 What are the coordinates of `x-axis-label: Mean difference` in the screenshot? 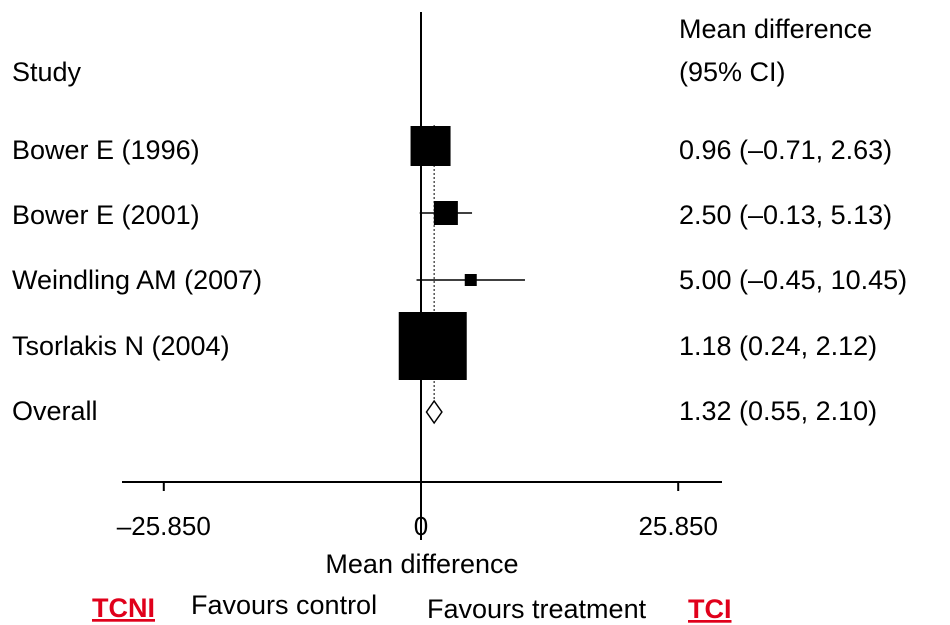 It's located at (421, 564).